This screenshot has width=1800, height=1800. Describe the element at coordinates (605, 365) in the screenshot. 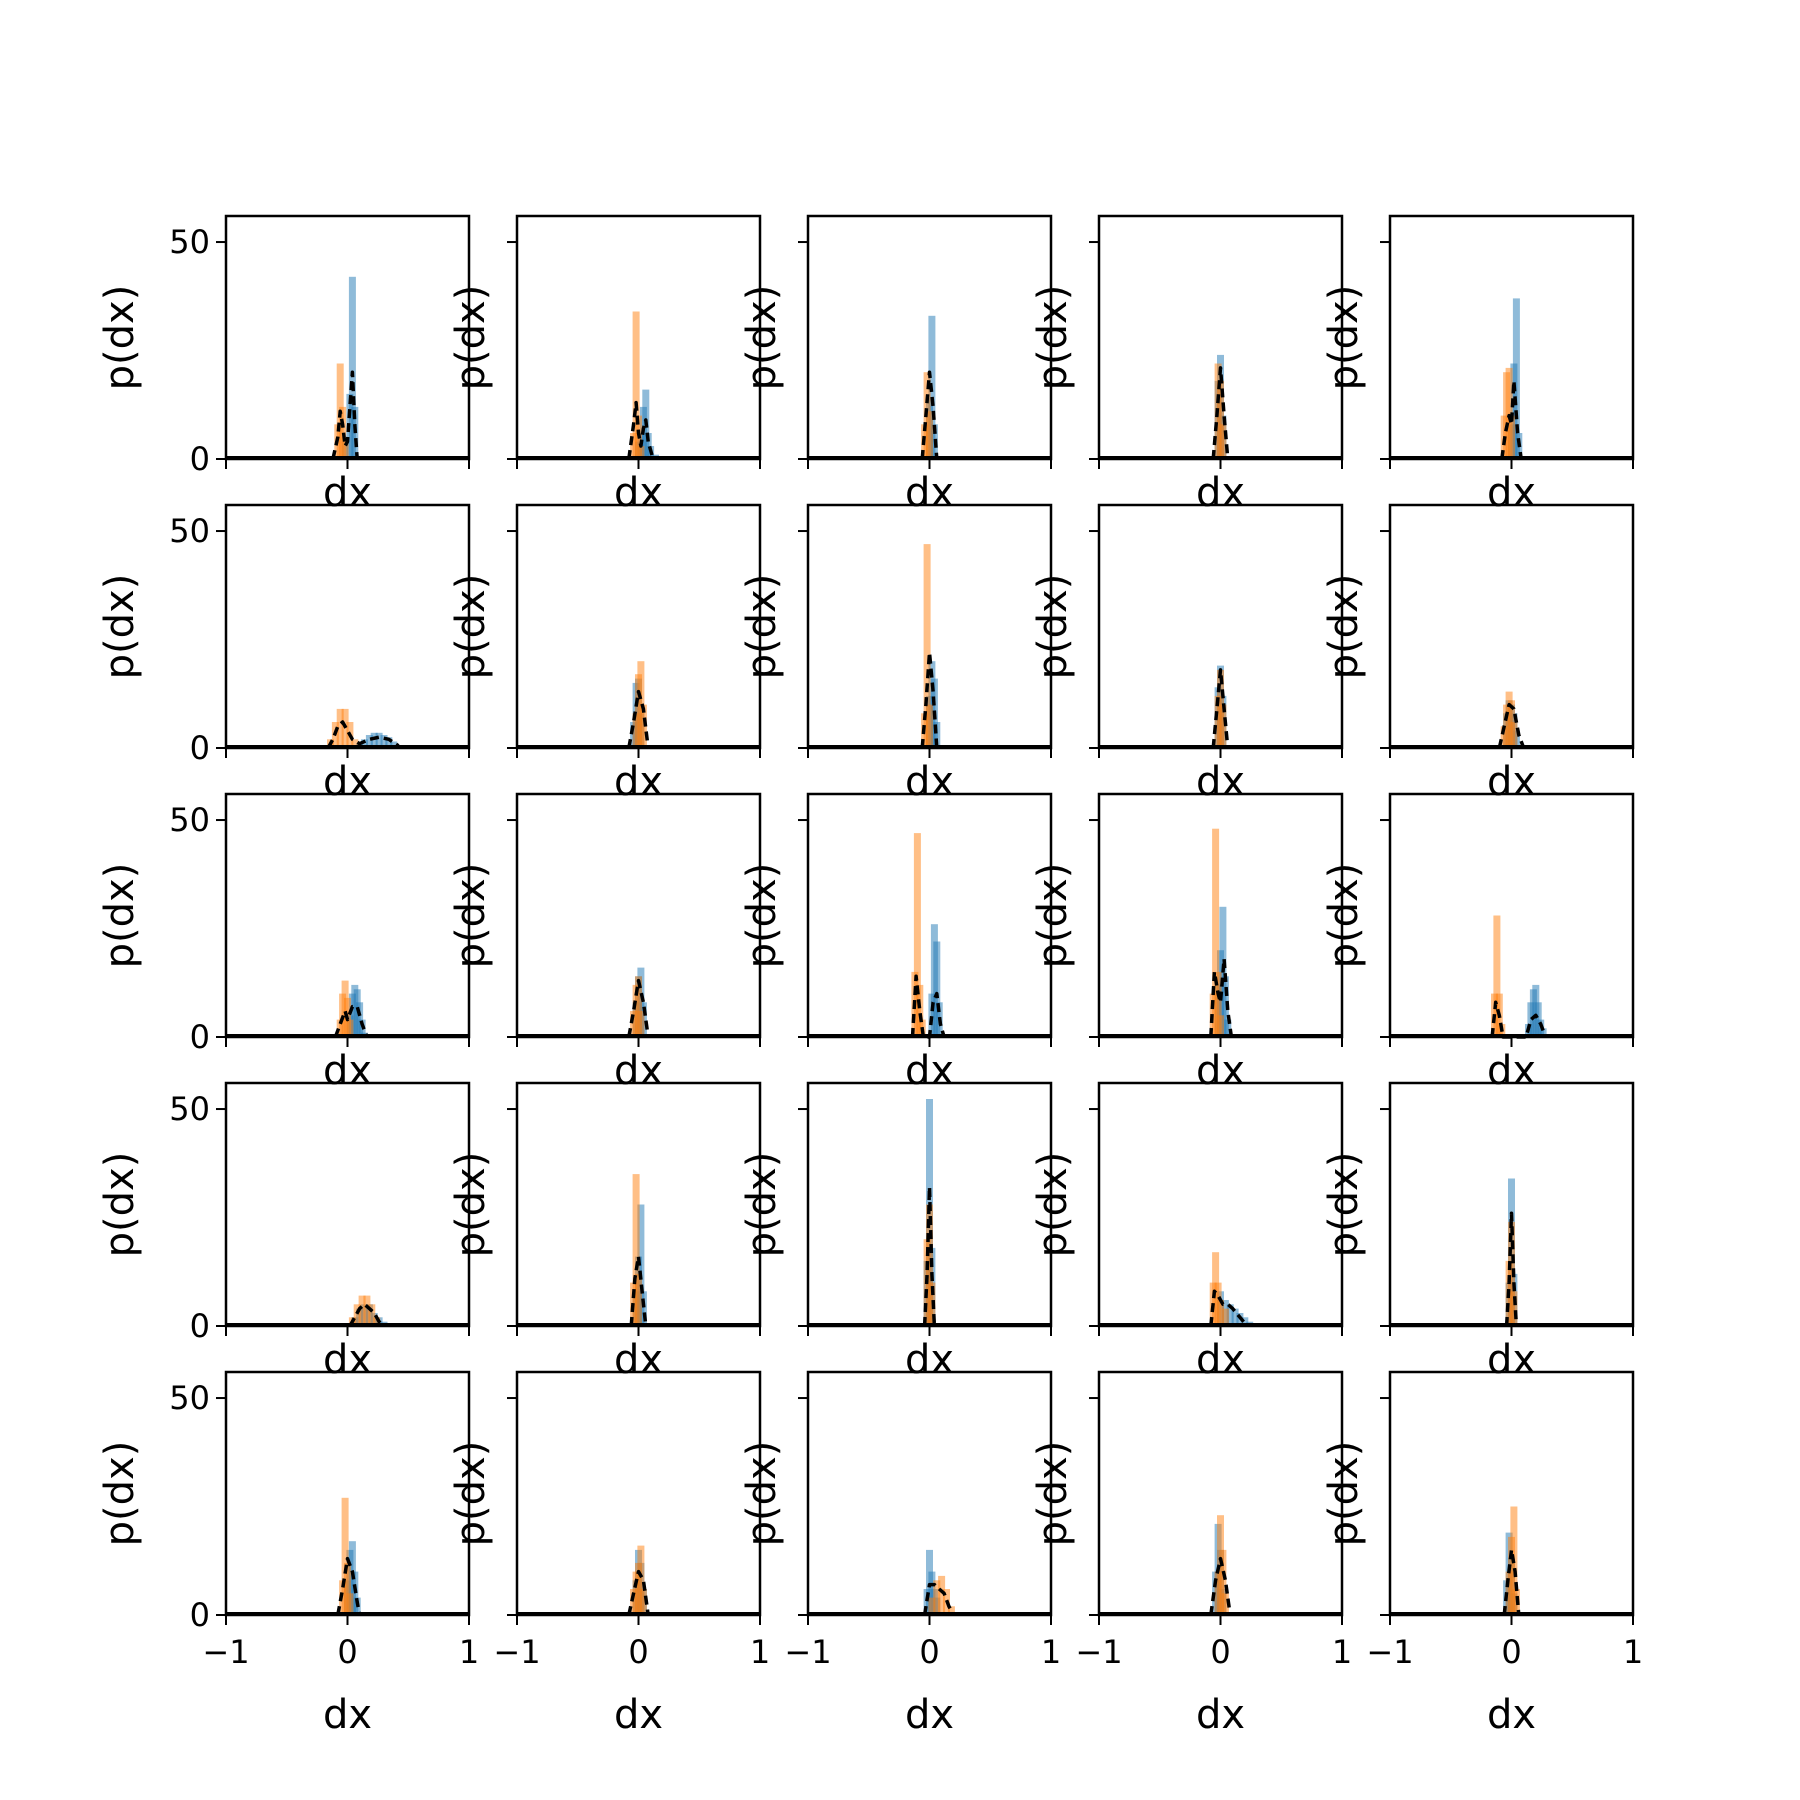

I see `panel-r1-c2: dxp(dx)` at that location.